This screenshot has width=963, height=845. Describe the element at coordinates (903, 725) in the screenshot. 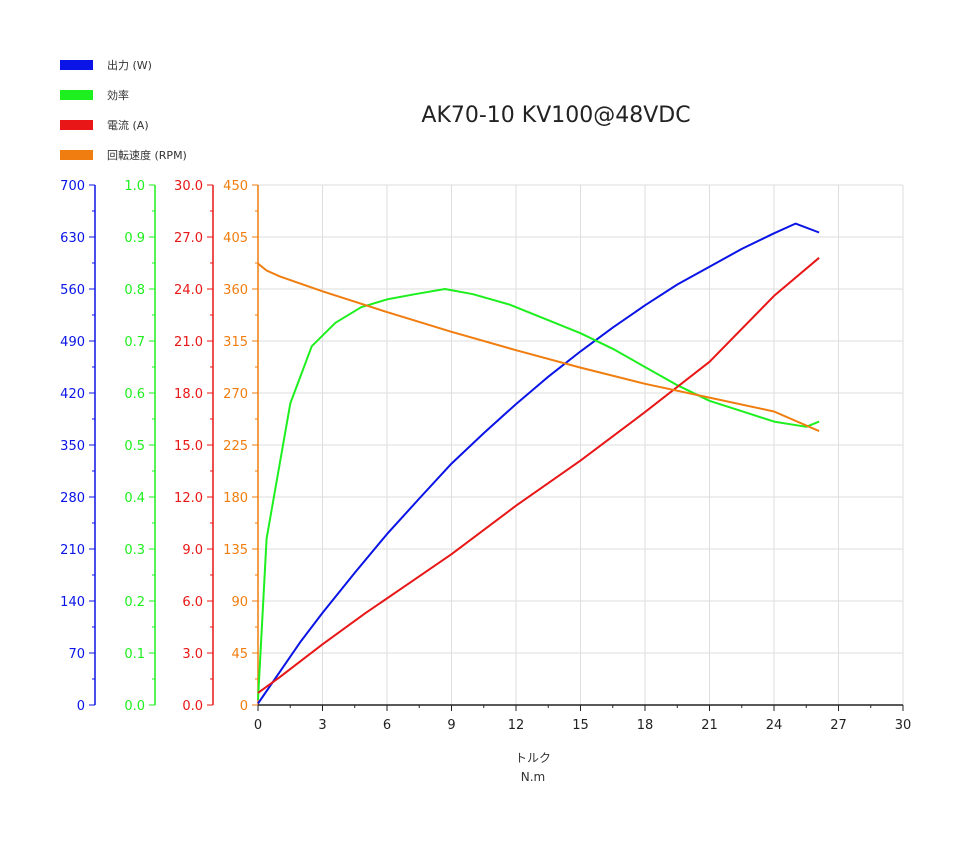

I see `x-tick-label: 30` at that location.